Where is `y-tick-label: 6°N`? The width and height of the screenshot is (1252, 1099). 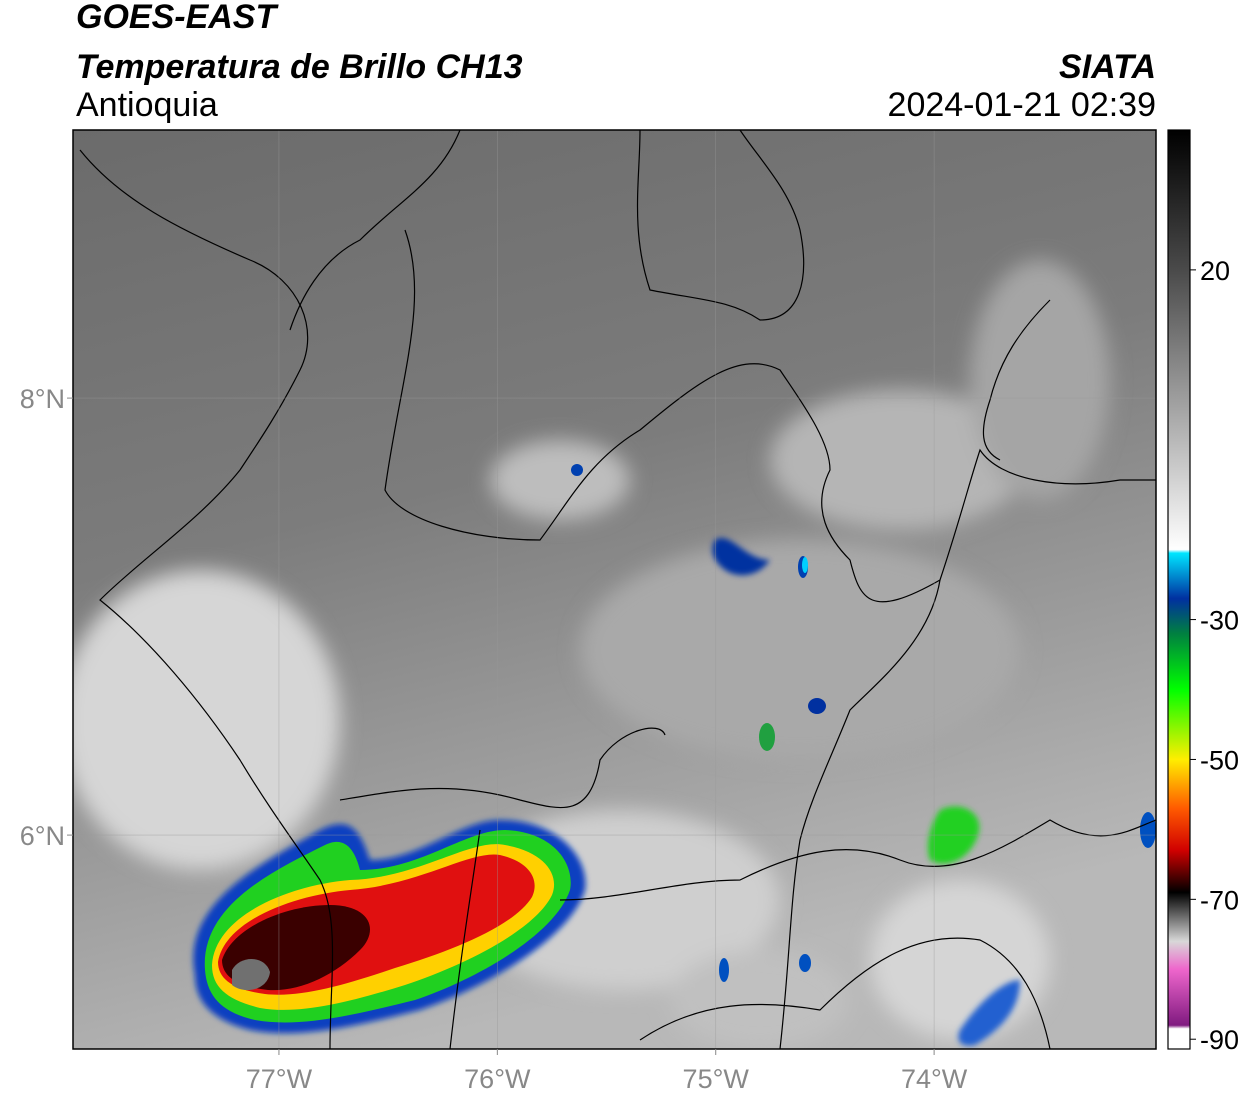 y-tick-label: 6°N is located at coordinates (42, 836).